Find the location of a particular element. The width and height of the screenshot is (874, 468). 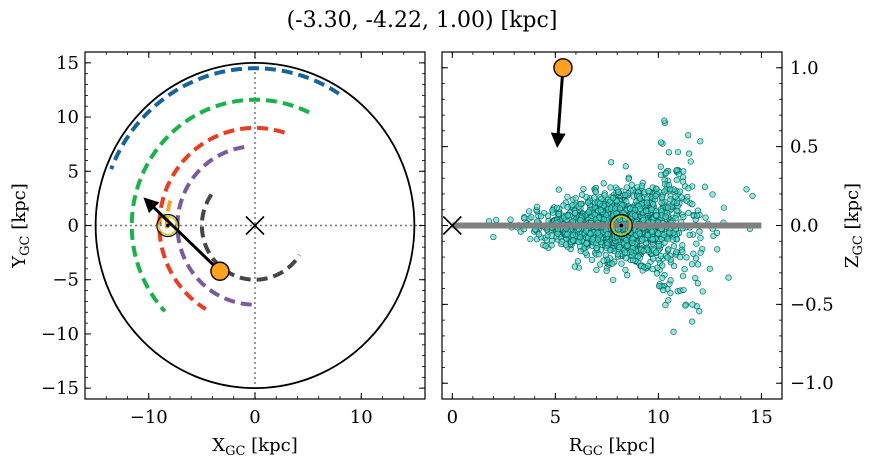

xy-y-tick-label: 10 is located at coordinates (67, 117).